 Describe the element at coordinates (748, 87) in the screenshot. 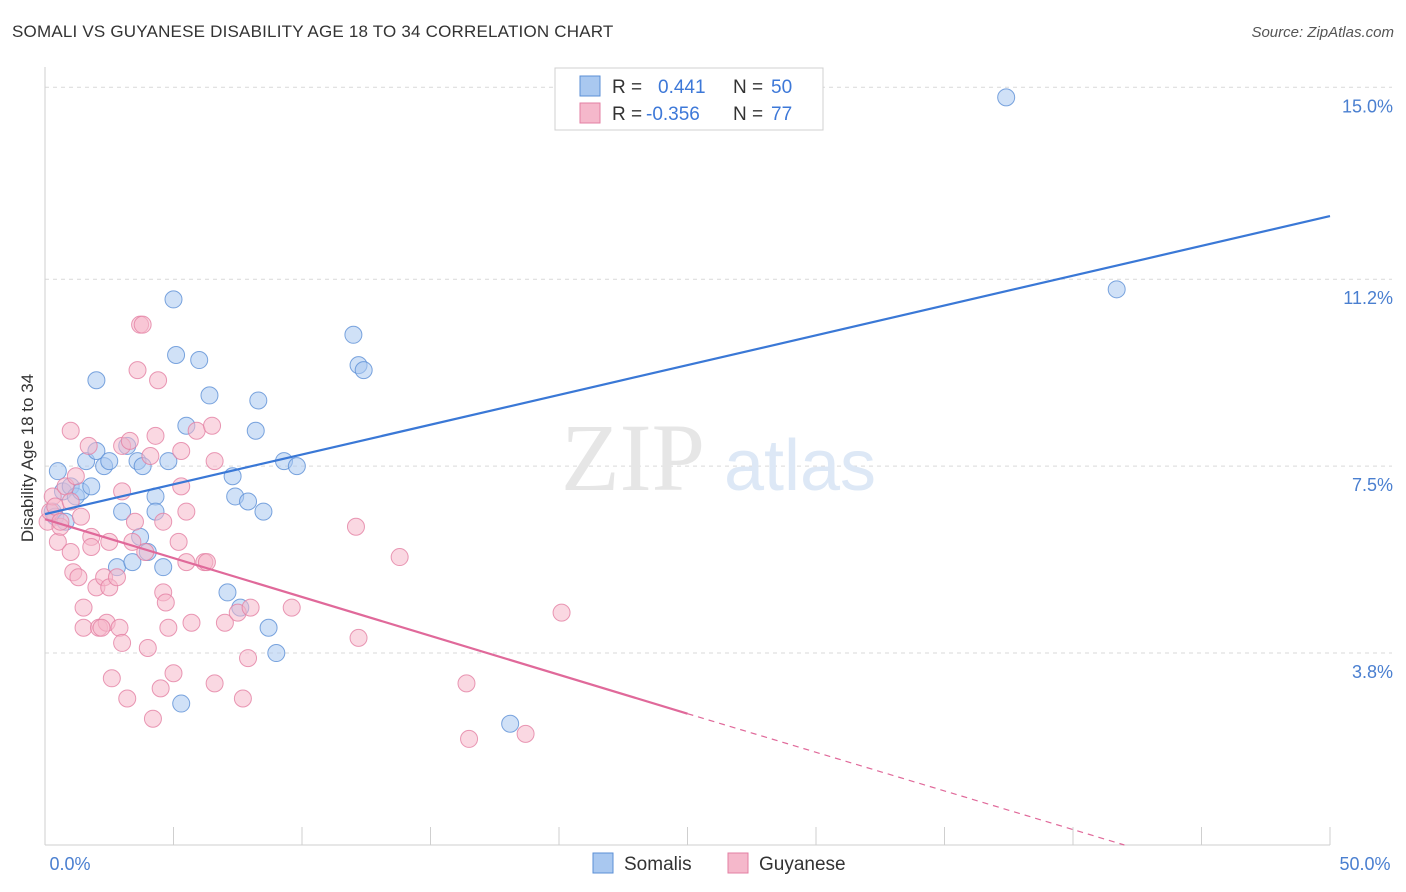

I see `legend-n-label-1: N =` at that location.